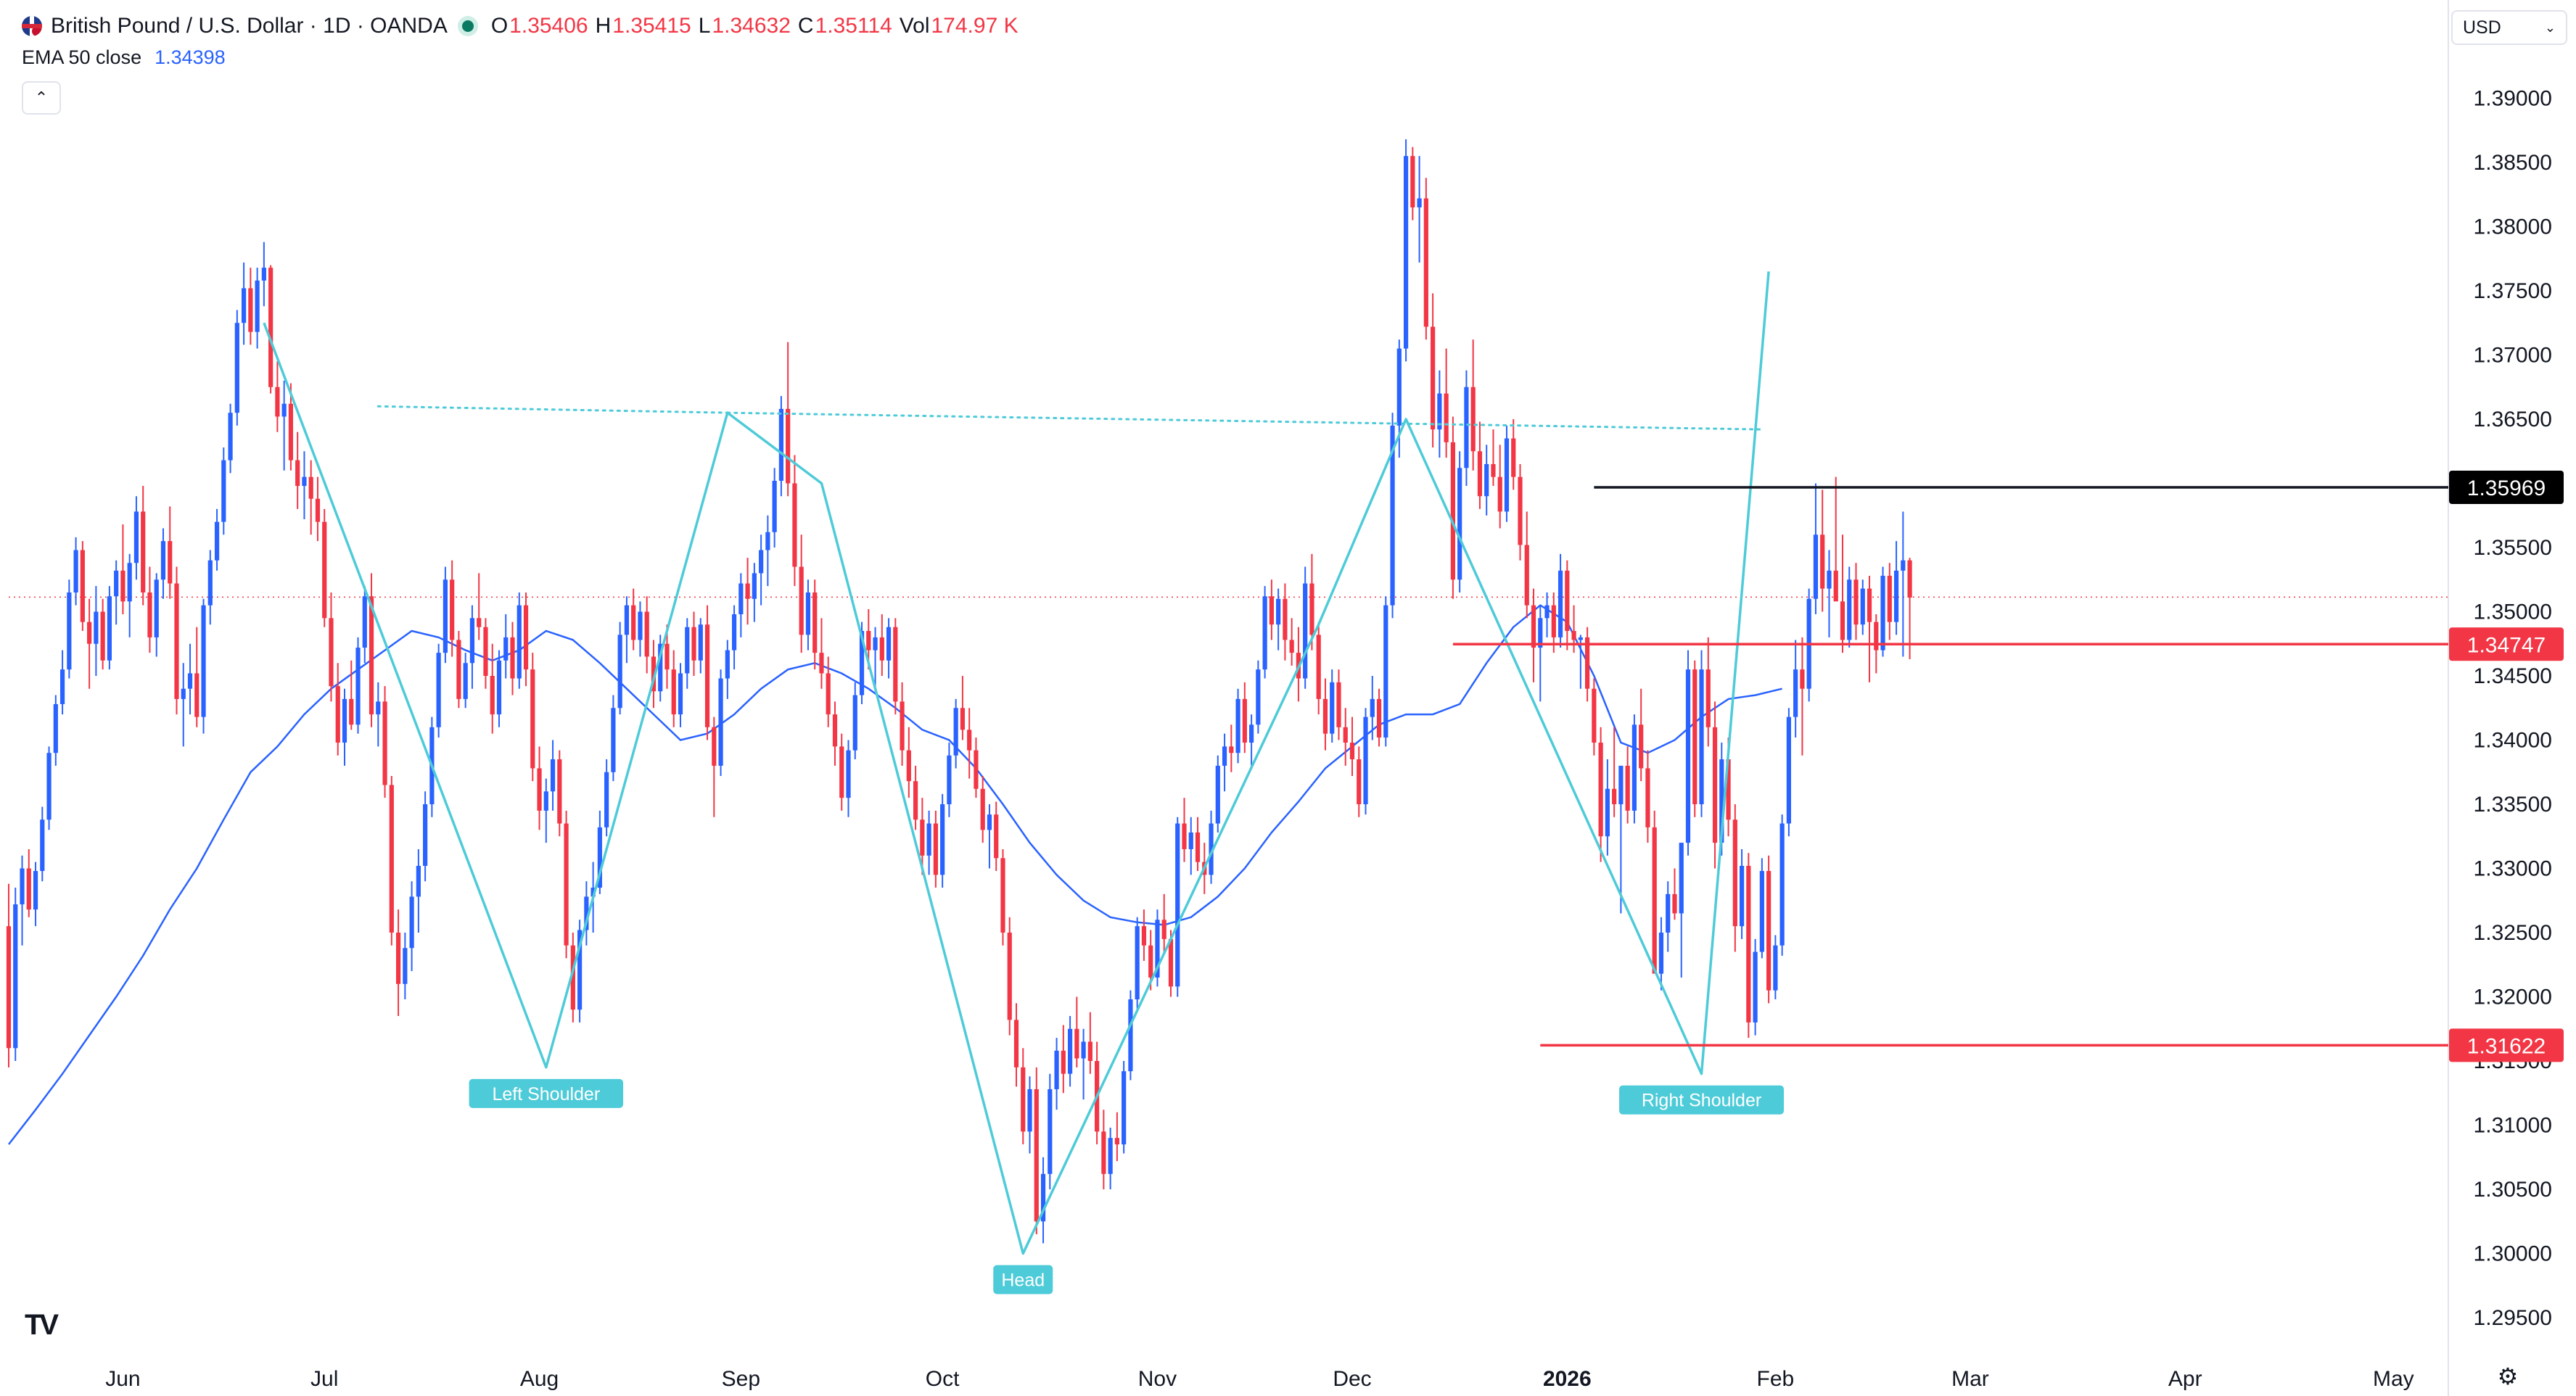  Describe the element at coordinates (249, 26) in the screenshot. I see `symbol-title: British Pound / U.S. Dollar · 1D · OANDA` at that location.